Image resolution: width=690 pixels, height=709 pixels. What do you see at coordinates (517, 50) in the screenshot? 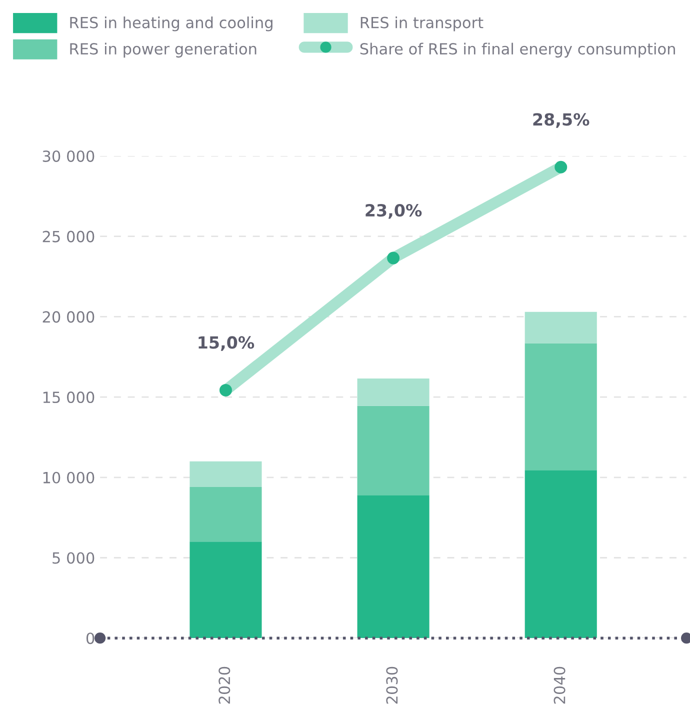
I see `legend-label: Share of RES in final energy consumption` at bounding box center [517, 50].